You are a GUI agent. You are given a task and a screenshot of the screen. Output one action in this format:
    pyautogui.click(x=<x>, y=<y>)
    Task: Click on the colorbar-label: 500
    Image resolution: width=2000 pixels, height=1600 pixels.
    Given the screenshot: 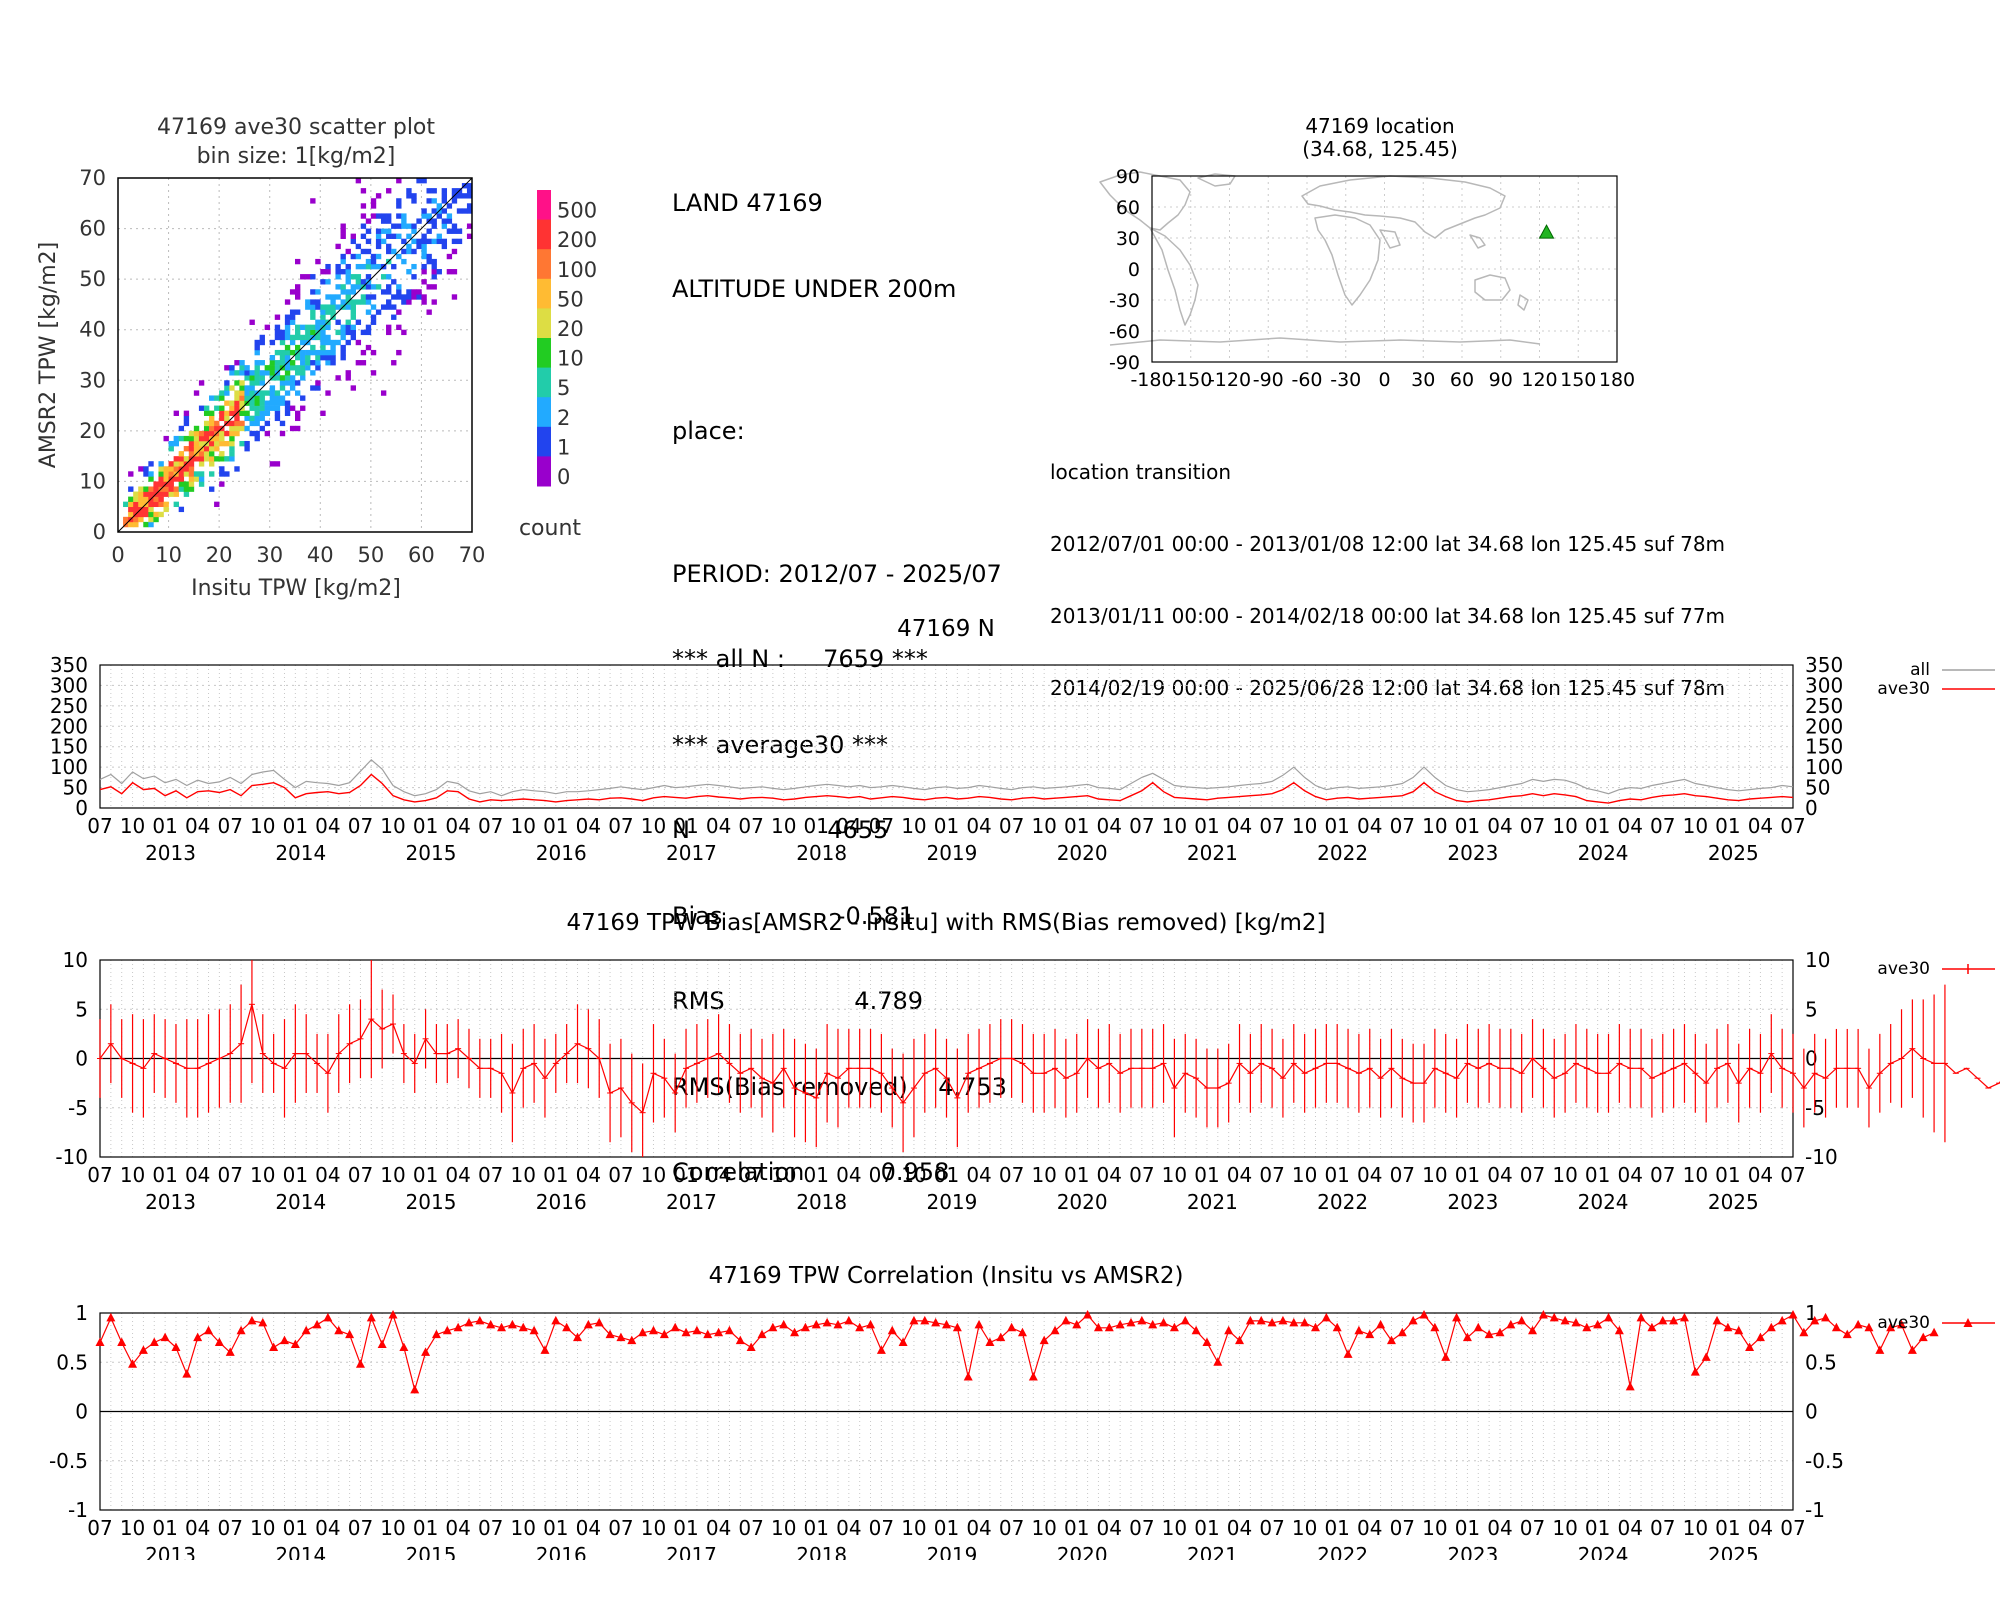 What is the action you would take?
    pyautogui.click(x=577, y=211)
    